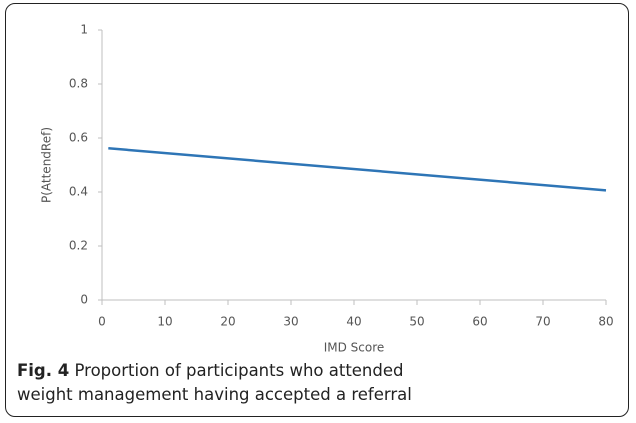 The height and width of the screenshot is (423, 636). Describe the element at coordinates (102, 322) in the screenshot. I see `x-tick-label: 0` at that location.